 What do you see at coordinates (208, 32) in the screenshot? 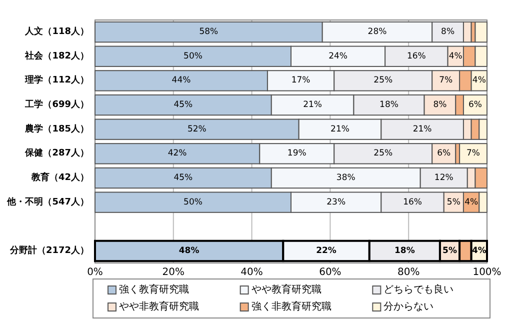
I see `data-label: 58%` at bounding box center [208, 32].